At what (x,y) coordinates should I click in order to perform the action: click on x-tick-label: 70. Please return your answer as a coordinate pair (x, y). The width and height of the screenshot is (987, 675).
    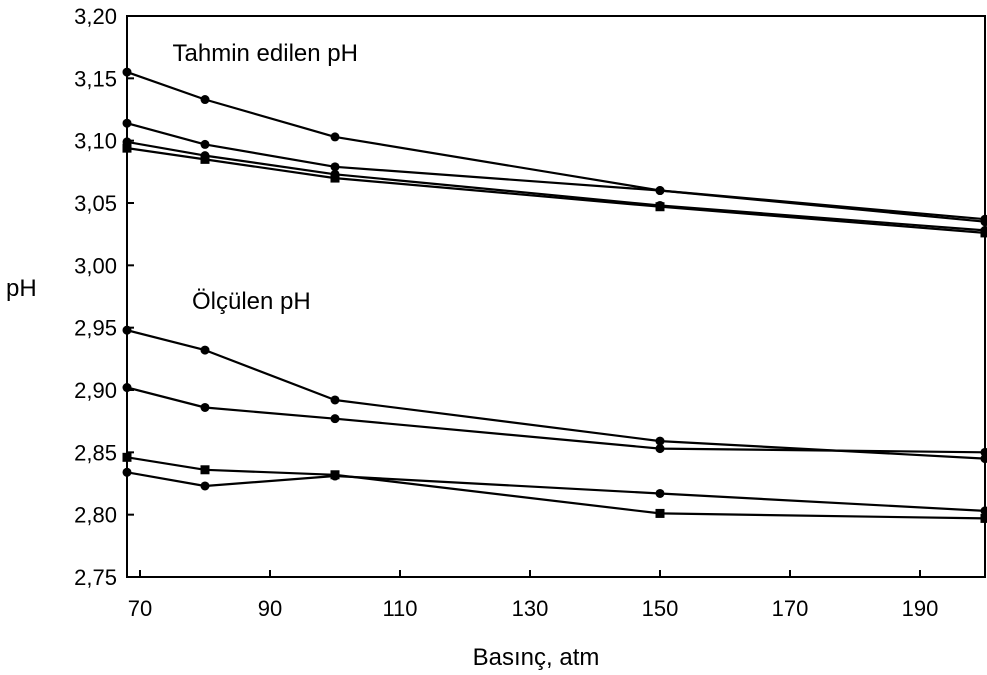
    Looking at the image, I should click on (140, 608).